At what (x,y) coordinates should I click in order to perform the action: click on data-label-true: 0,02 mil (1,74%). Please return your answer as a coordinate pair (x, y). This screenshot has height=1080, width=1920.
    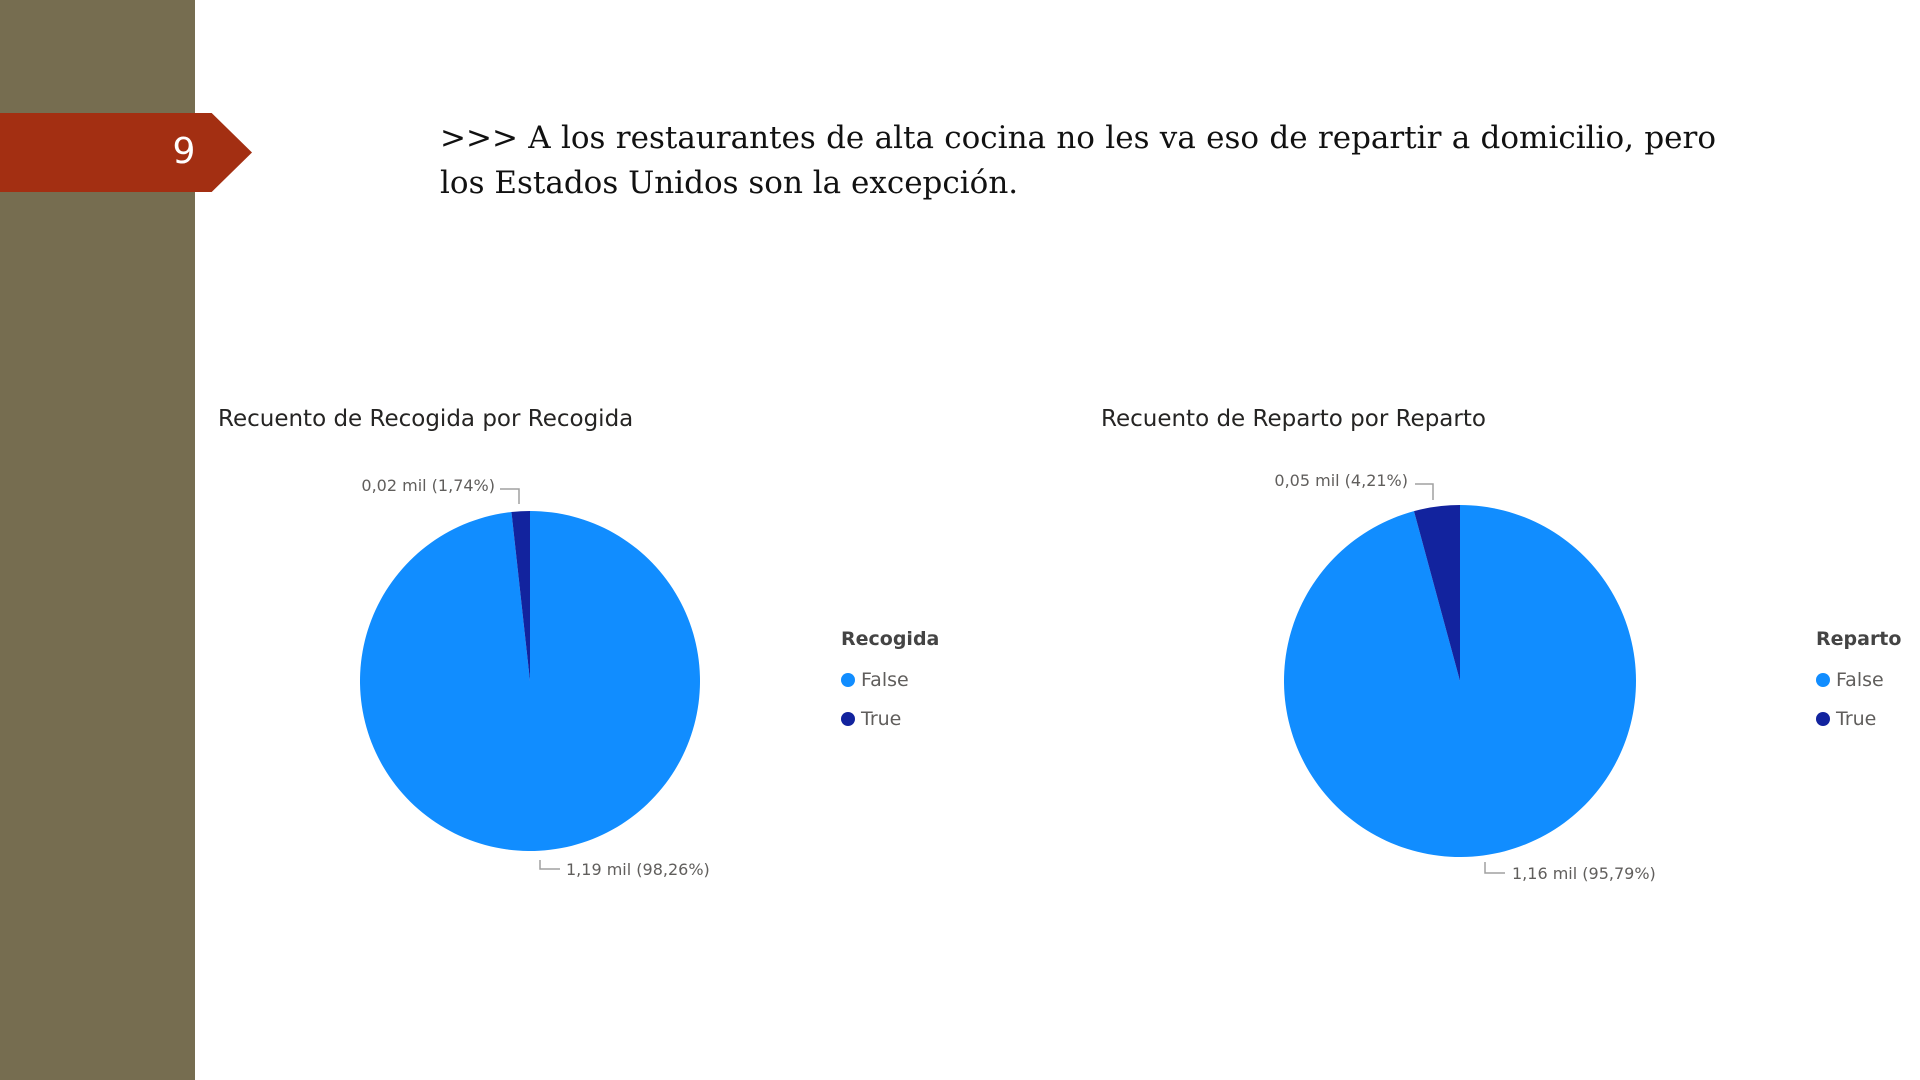
    Looking at the image, I should click on (428, 485).